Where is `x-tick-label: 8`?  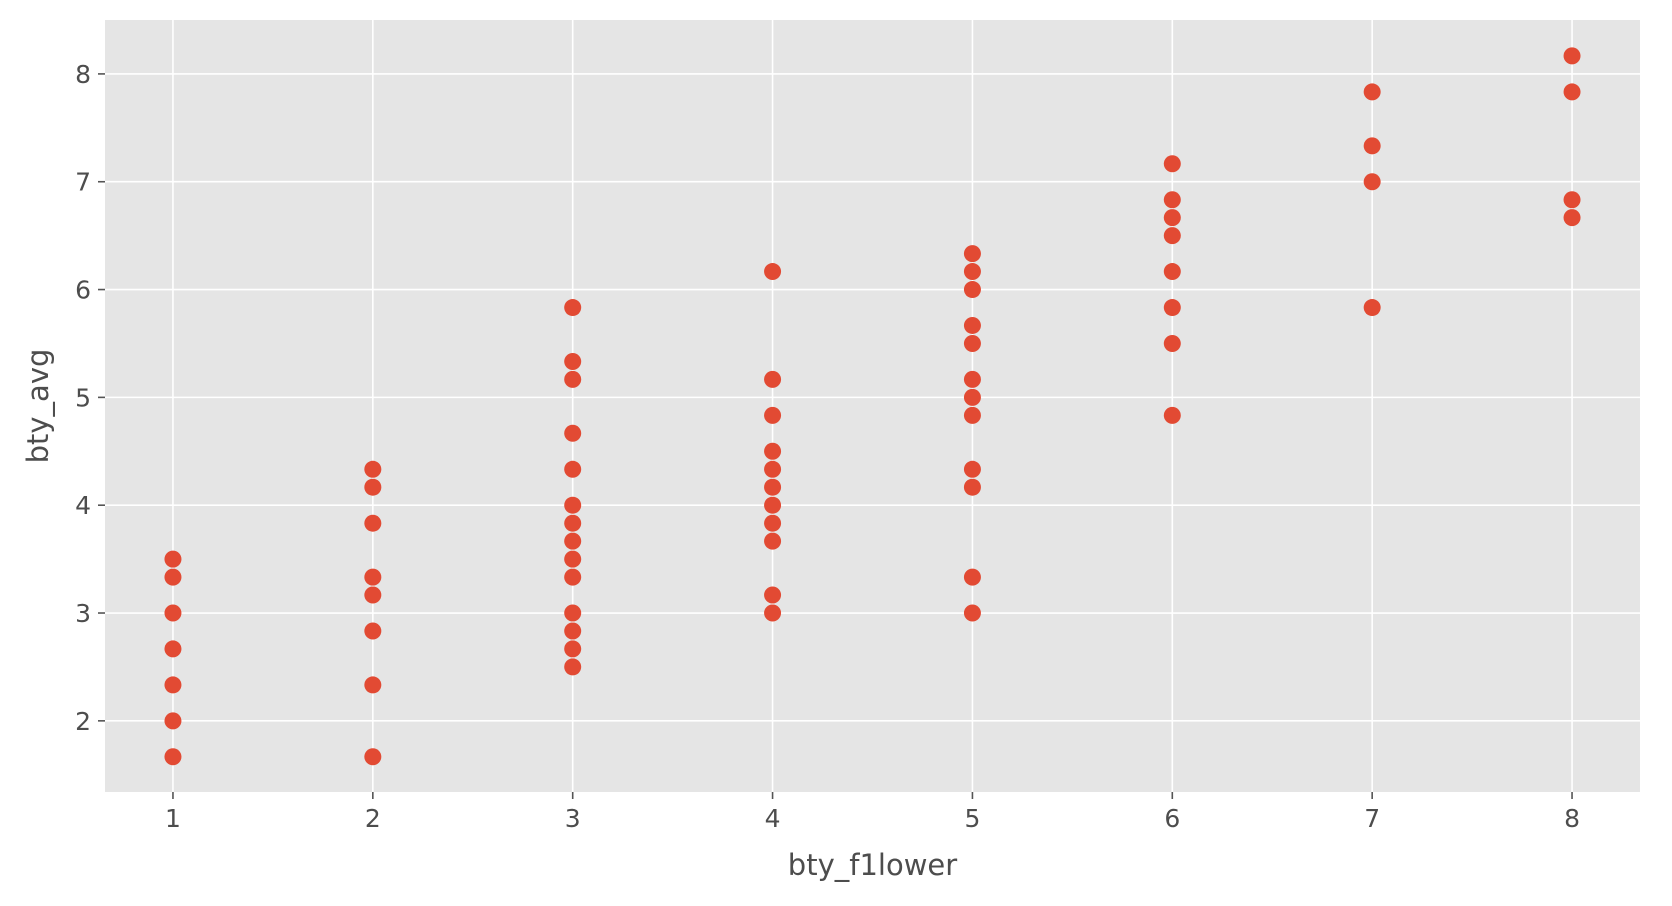
x-tick-label: 8 is located at coordinates (1572, 818).